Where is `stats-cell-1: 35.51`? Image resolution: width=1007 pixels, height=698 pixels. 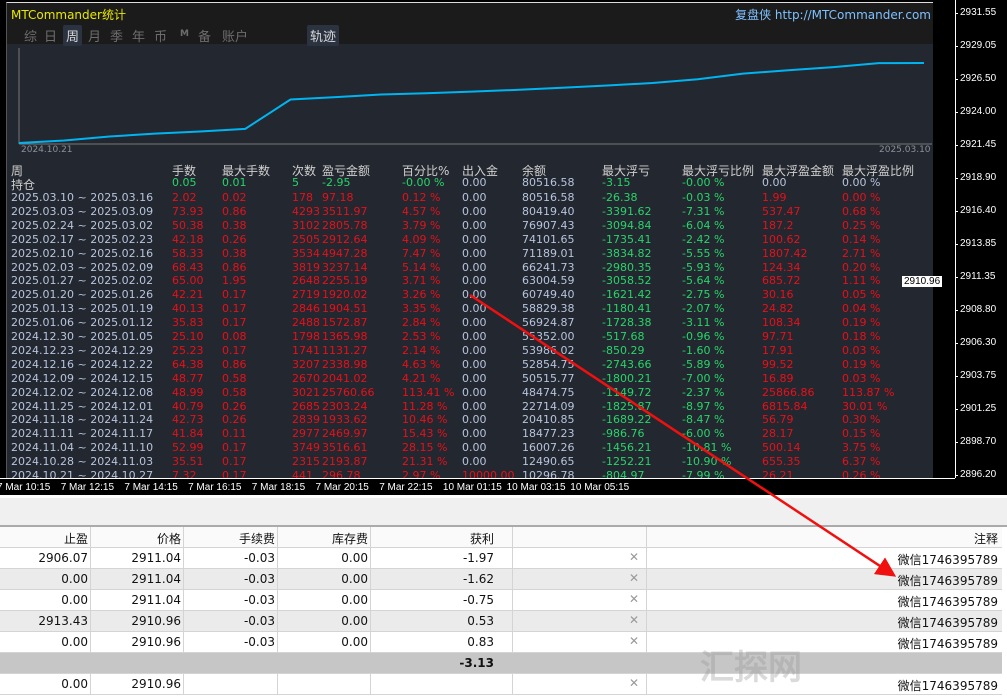 stats-cell-1: 35.51 is located at coordinates (188, 462).